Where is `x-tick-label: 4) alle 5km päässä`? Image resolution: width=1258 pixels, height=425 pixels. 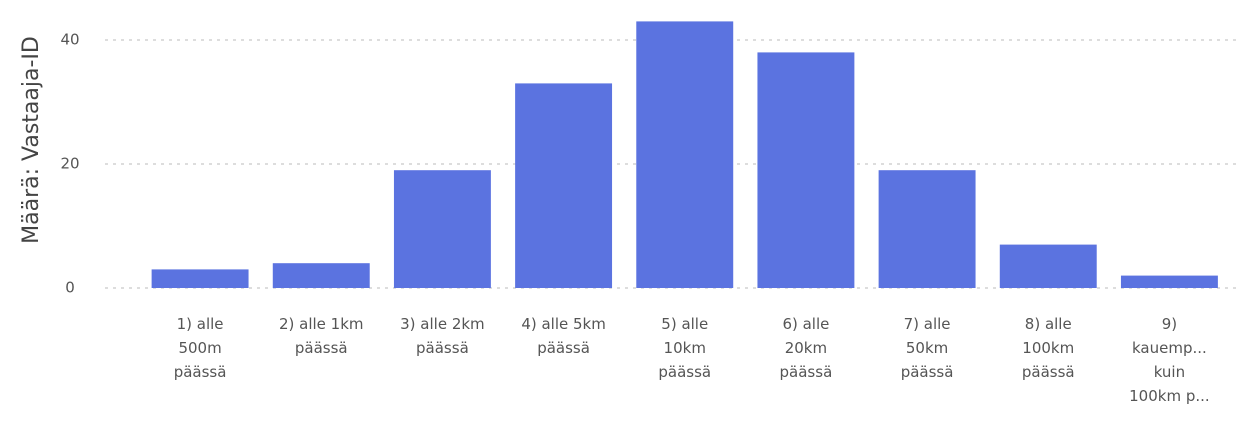 x-tick-label: 4) alle 5km päässä is located at coordinates (563, 336).